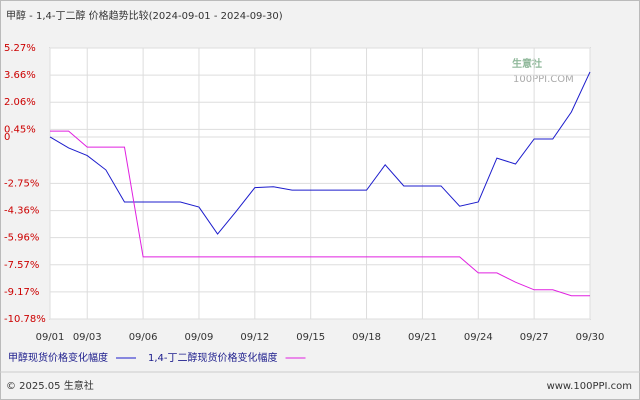  Describe the element at coordinates (87, 337) in the screenshot. I see `x-tick-label: 09/03` at that location.